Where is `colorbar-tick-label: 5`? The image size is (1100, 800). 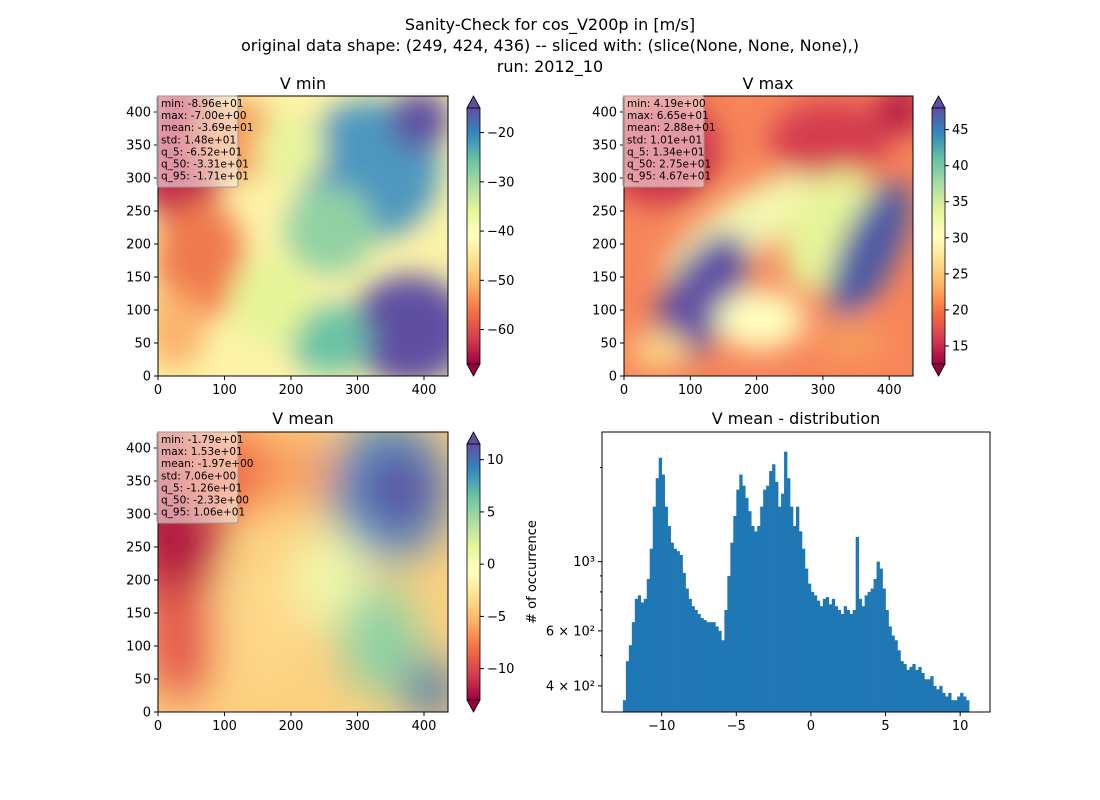
colorbar-tick-label: 5 is located at coordinates (491, 512).